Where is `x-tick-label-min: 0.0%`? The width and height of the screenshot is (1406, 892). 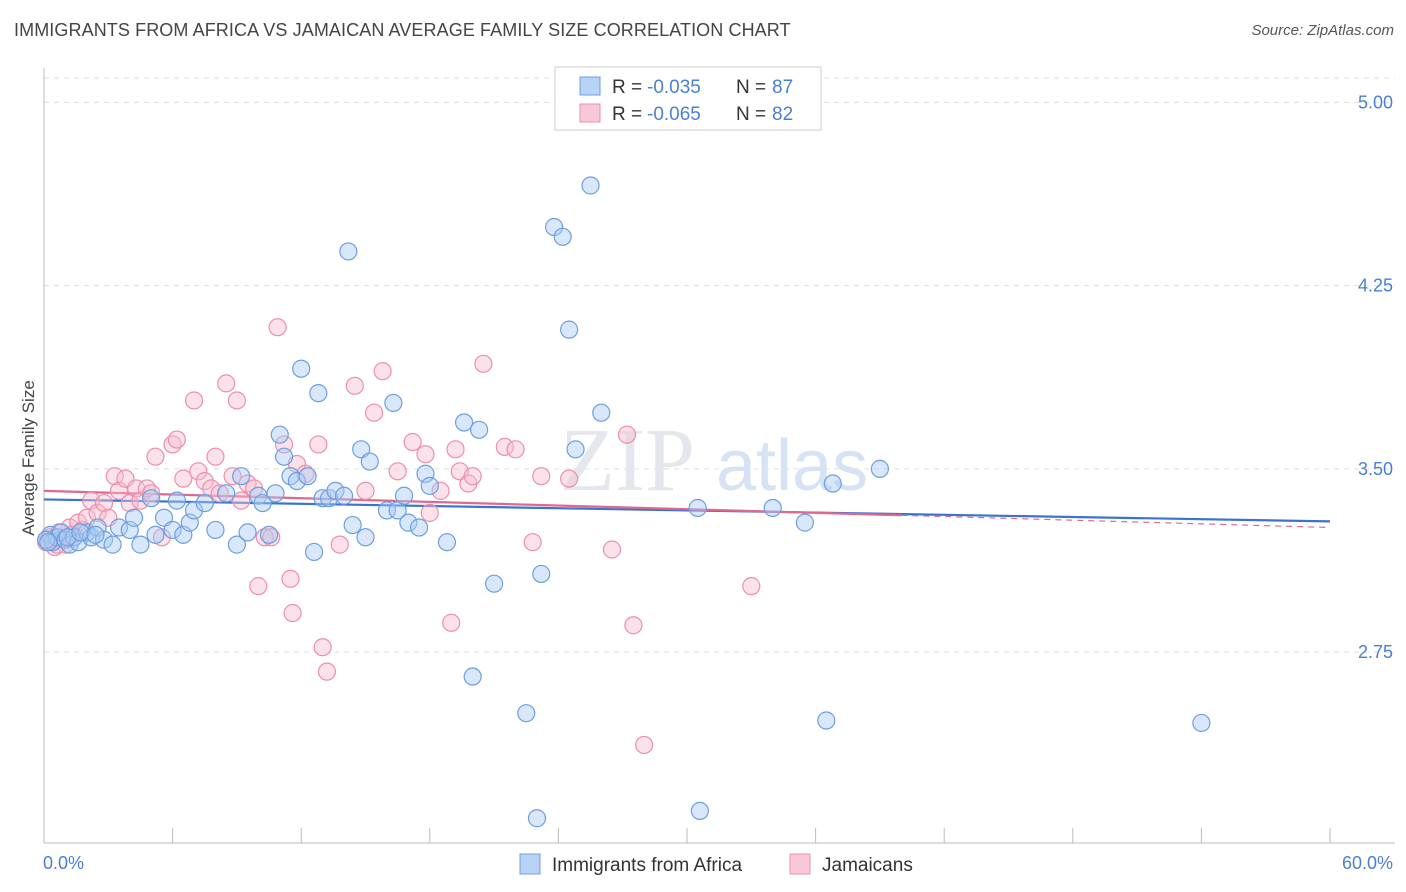 x-tick-label-min: 0.0% is located at coordinates (63, 863).